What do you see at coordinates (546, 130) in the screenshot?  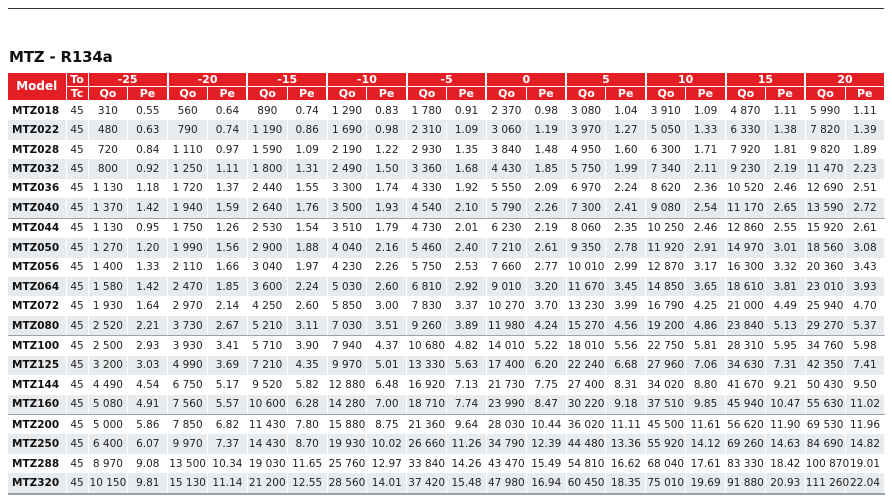 I see `pe-cell: 1.19` at bounding box center [546, 130].